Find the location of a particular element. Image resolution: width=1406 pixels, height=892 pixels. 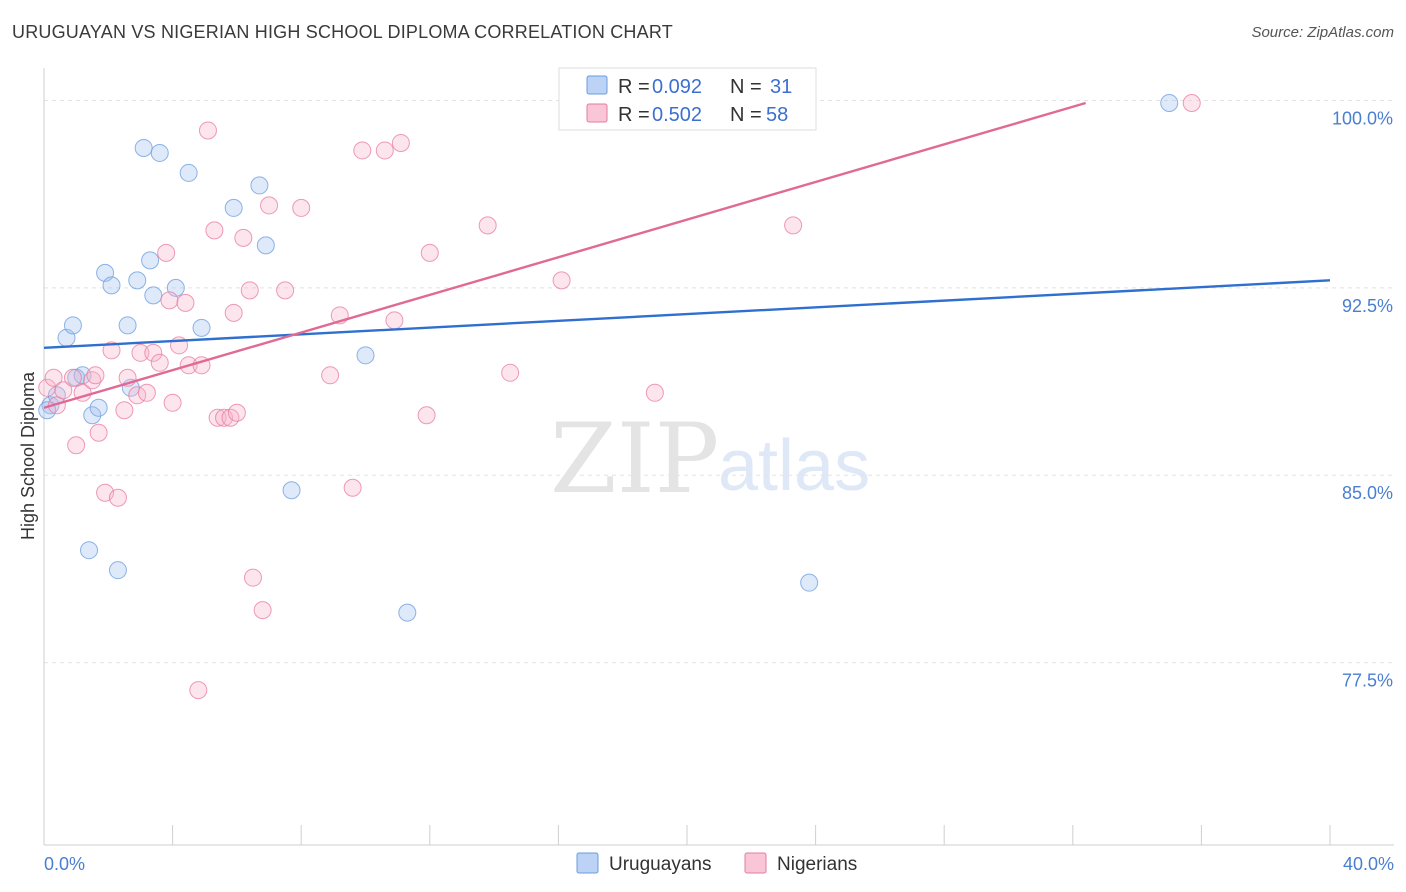

legend-r-value-nigerians: 0.502 is located at coordinates (677, 115).